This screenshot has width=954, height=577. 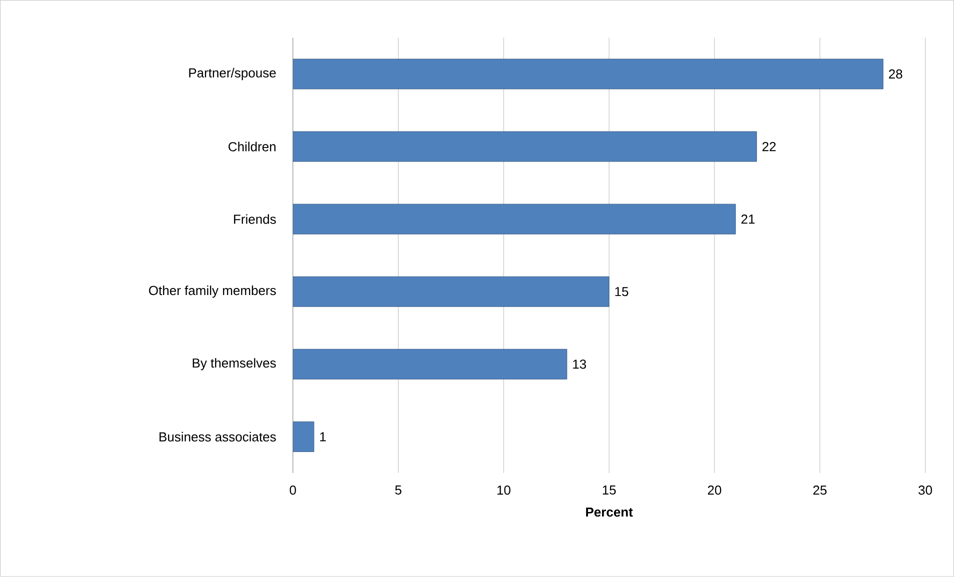 What do you see at coordinates (252, 147) in the screenshot?
I see `y-tick-label: Children` at bounding box center [252, 147].